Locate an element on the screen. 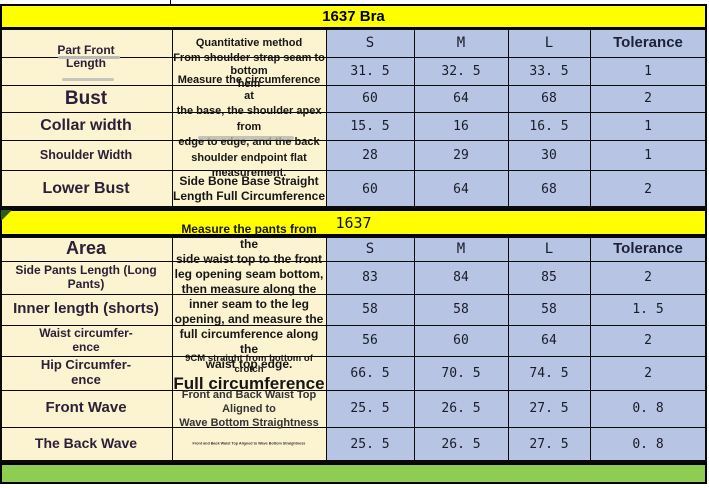  col-header-m: M is located at coordinates (461, 42).